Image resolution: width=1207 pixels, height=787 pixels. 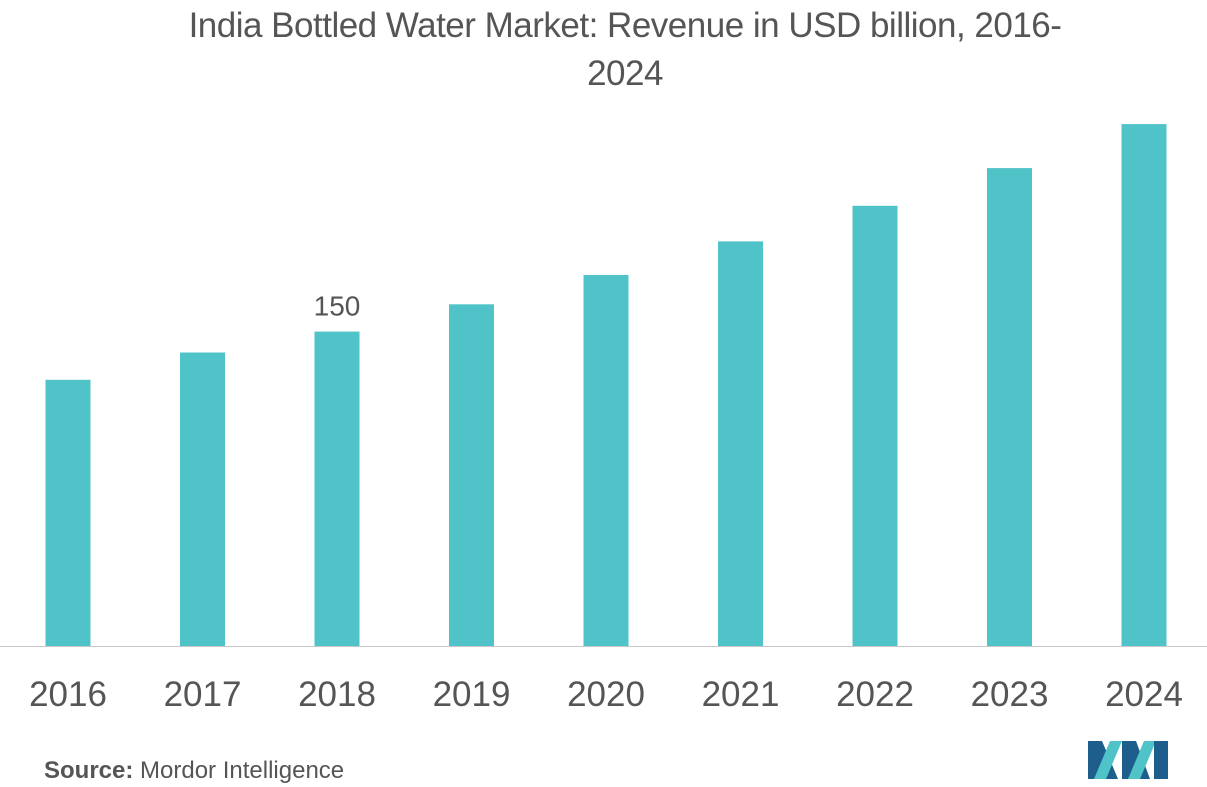 I want to click on bar-2017, so click(x=202, y=499).